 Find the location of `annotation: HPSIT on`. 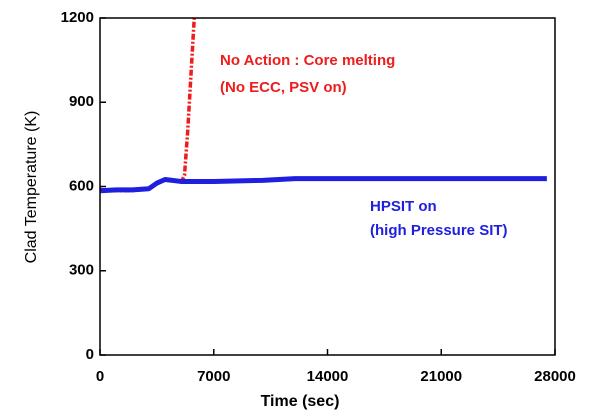

annotation: HPSIT on is located at coordinates (403, 206).